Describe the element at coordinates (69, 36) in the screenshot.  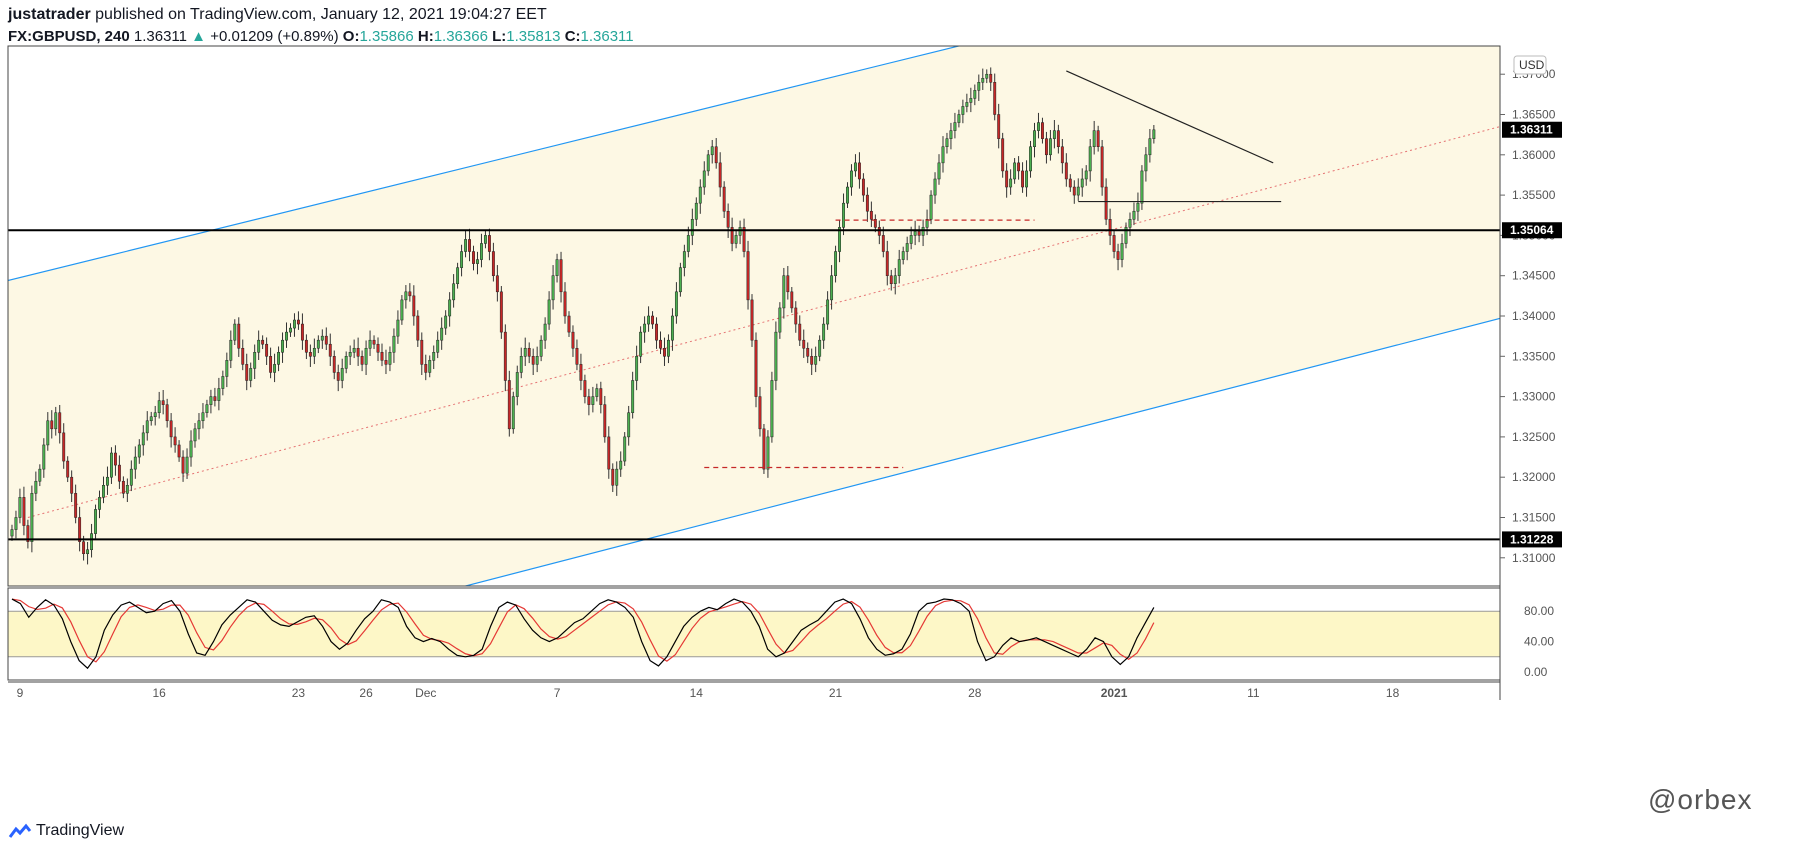
I see `symbol-label: FX:GBPUSD, 240` at that location.